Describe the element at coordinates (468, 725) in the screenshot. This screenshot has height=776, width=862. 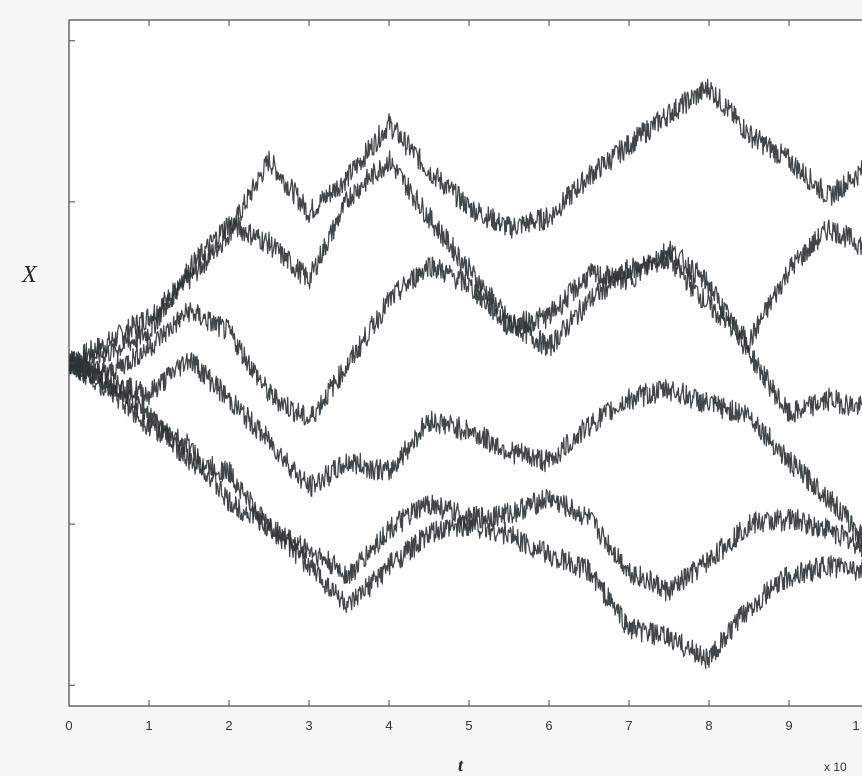
I see `x-tick-label: 5` at that location.